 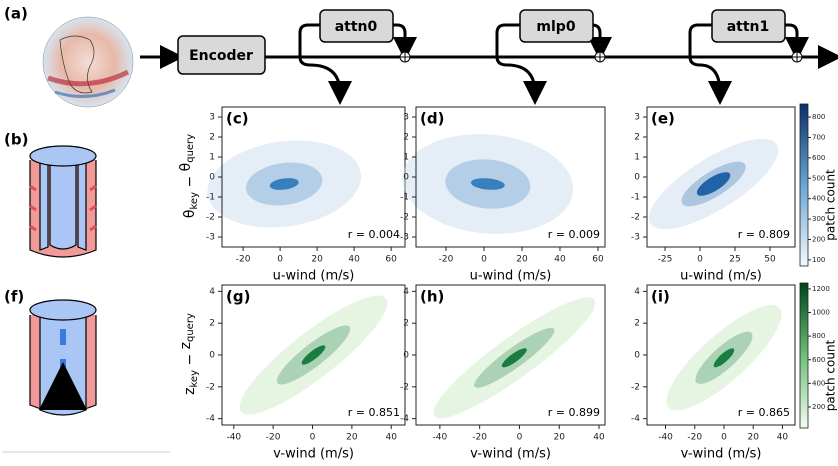 I want to click on panel-label: (g), so click(x=238, y=297).